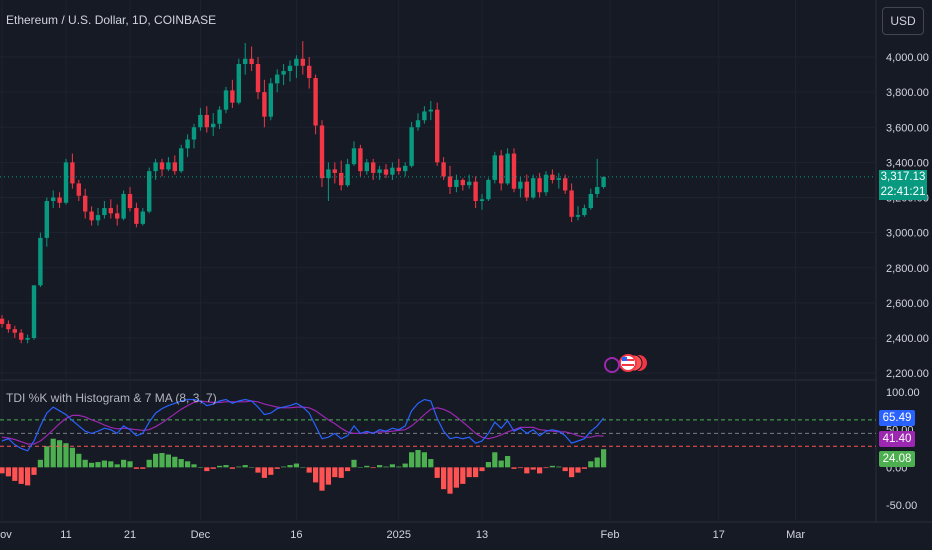  I want to click on currency-button: USD, so click(903, 21).